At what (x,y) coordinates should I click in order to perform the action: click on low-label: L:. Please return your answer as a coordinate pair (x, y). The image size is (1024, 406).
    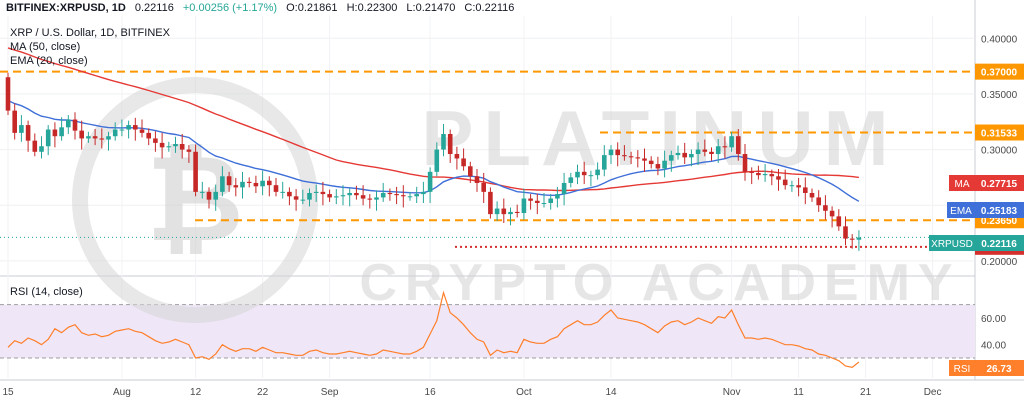
    Looking at the image, I should click on (411, 8).